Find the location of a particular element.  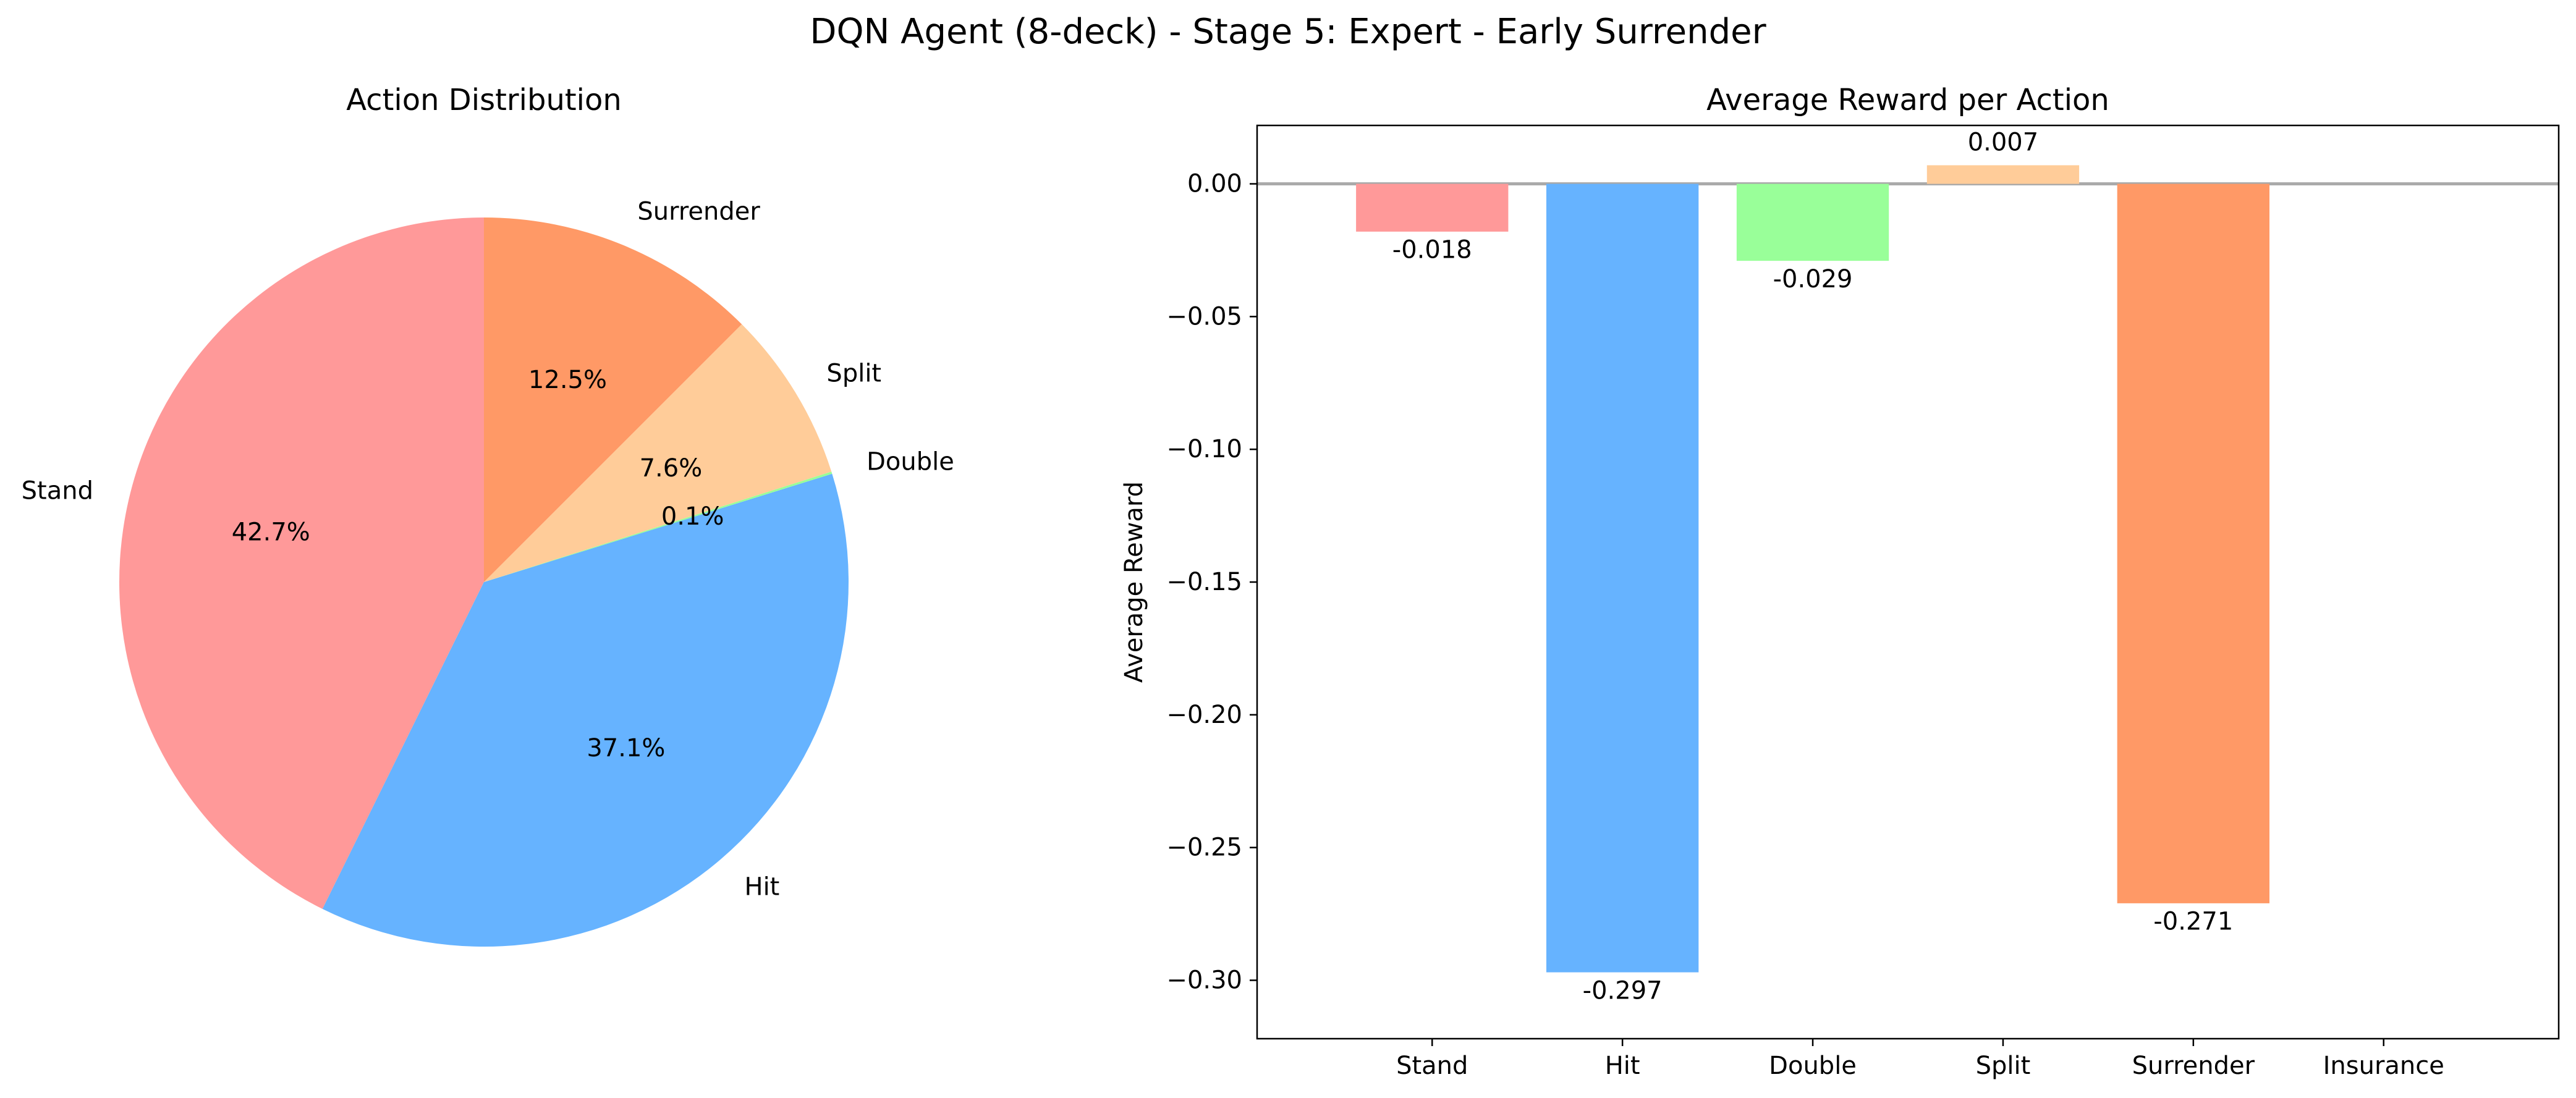

pie-slice-stand is located at coordinates (301, 563).